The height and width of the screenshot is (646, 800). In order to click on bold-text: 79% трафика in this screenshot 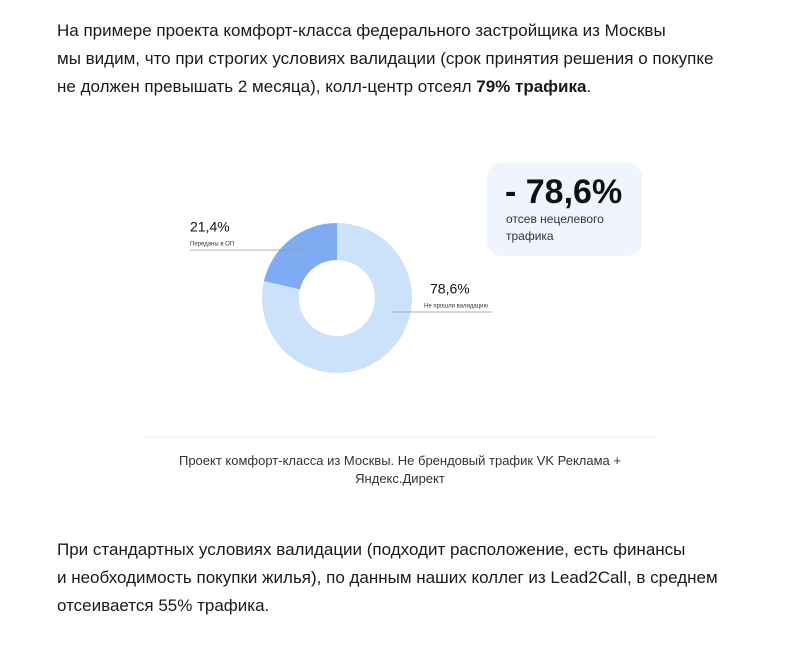, I will do `click(531, 86)`.